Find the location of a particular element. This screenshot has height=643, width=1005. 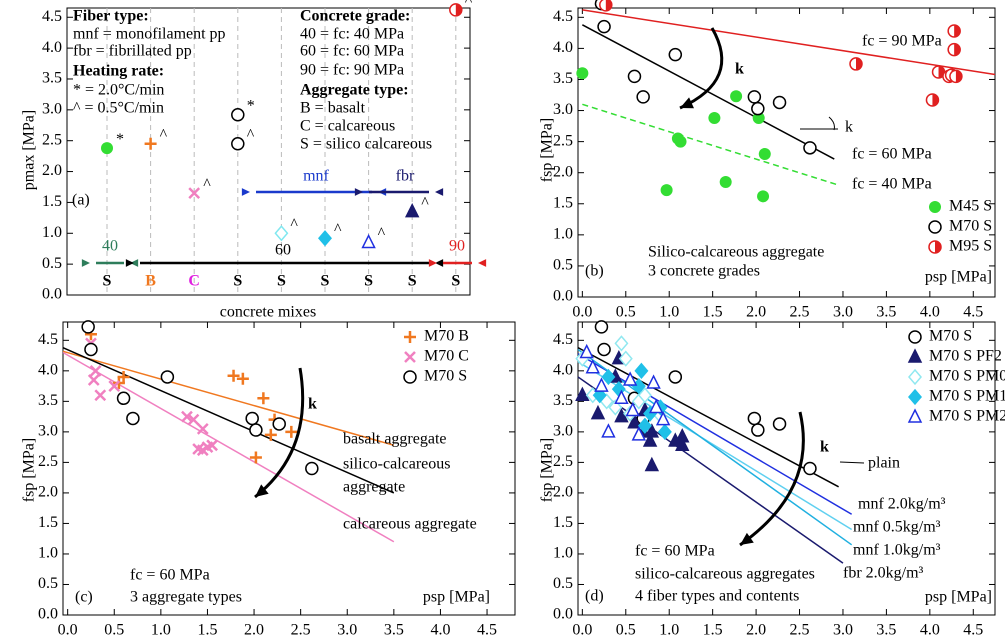

fit-label: plain is located at coordinates (884, 463).